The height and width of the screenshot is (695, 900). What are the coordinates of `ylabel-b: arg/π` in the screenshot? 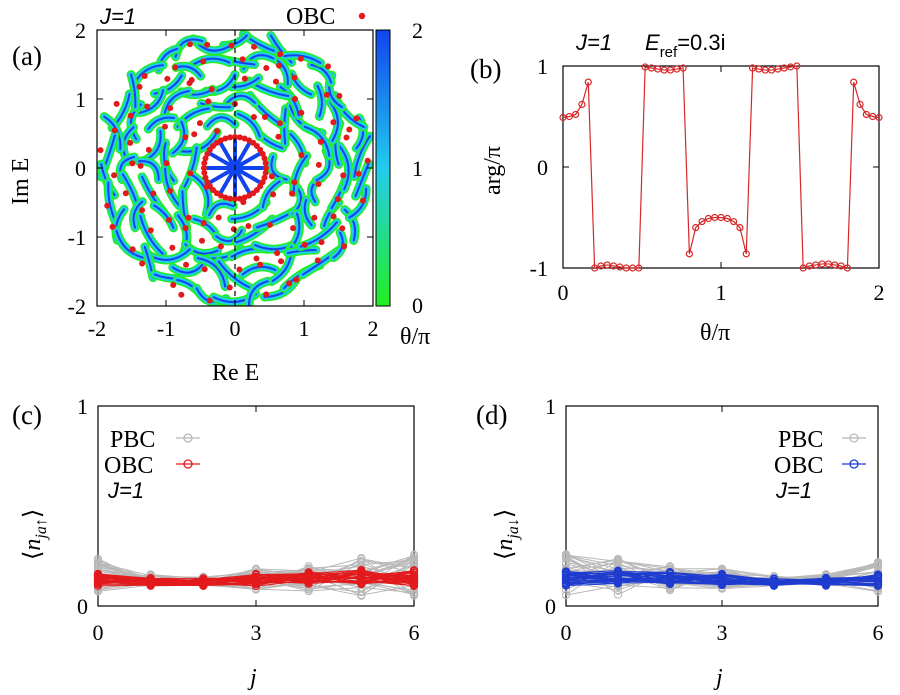 It's located at (493, 170).